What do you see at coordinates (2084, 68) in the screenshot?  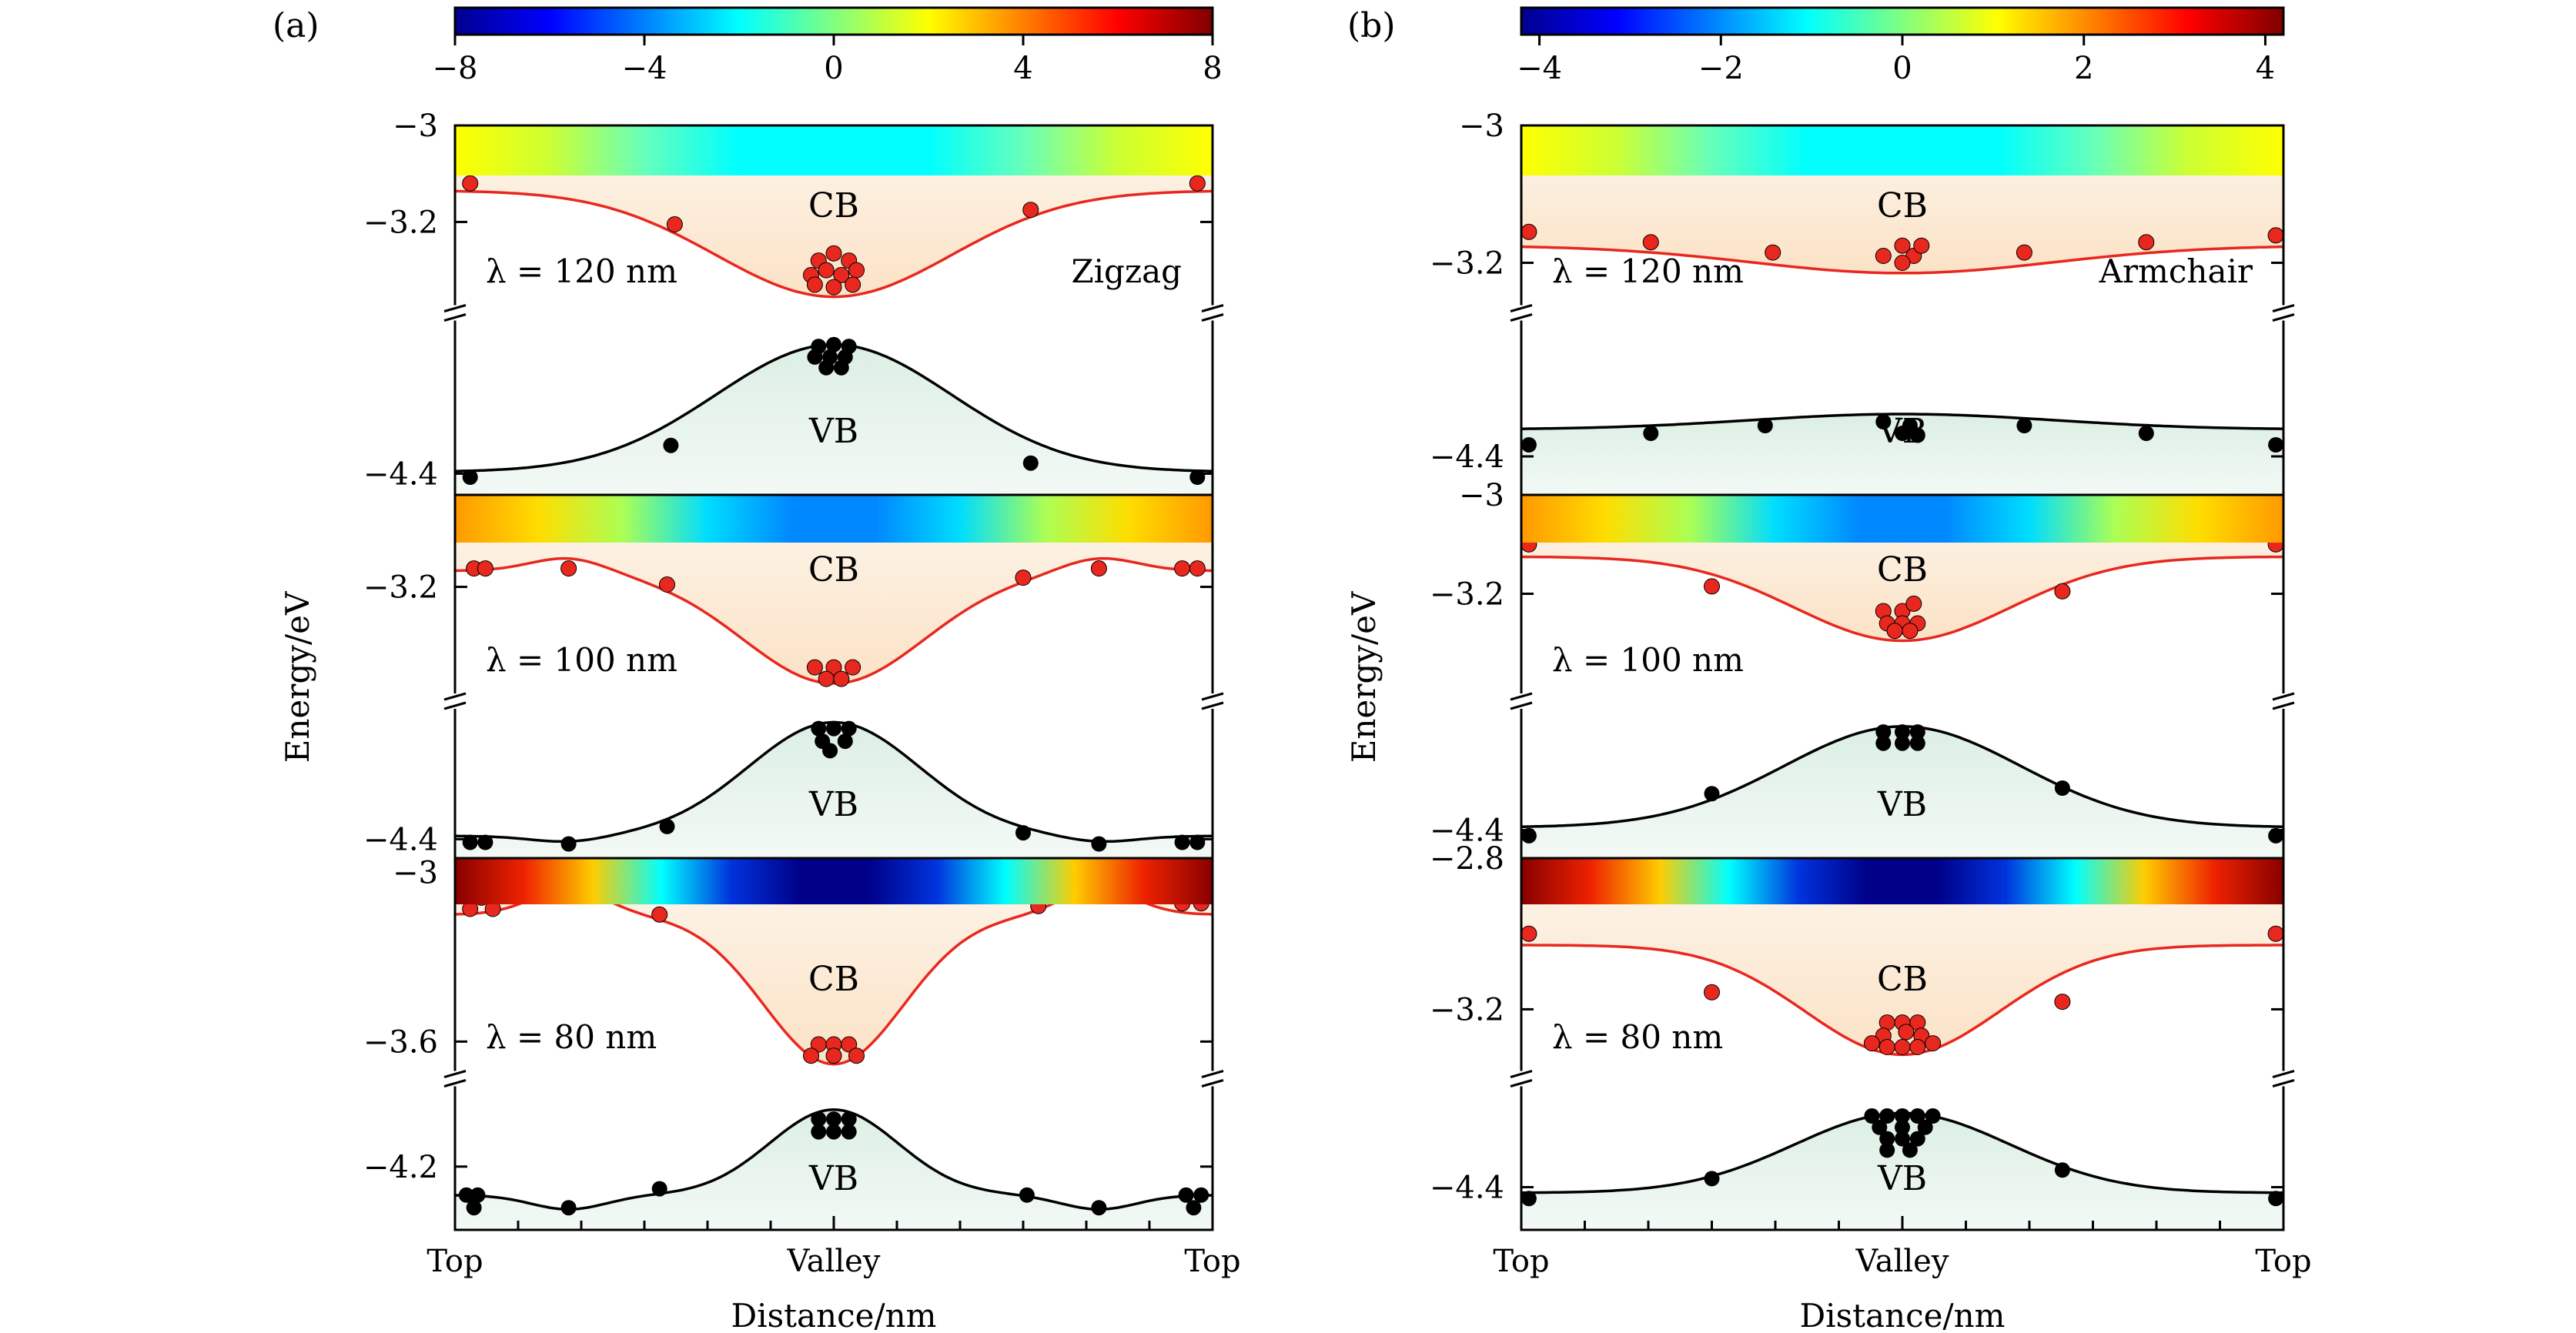 I see `colorbar-tick-label: 2` at bounding box center [2084, 68].